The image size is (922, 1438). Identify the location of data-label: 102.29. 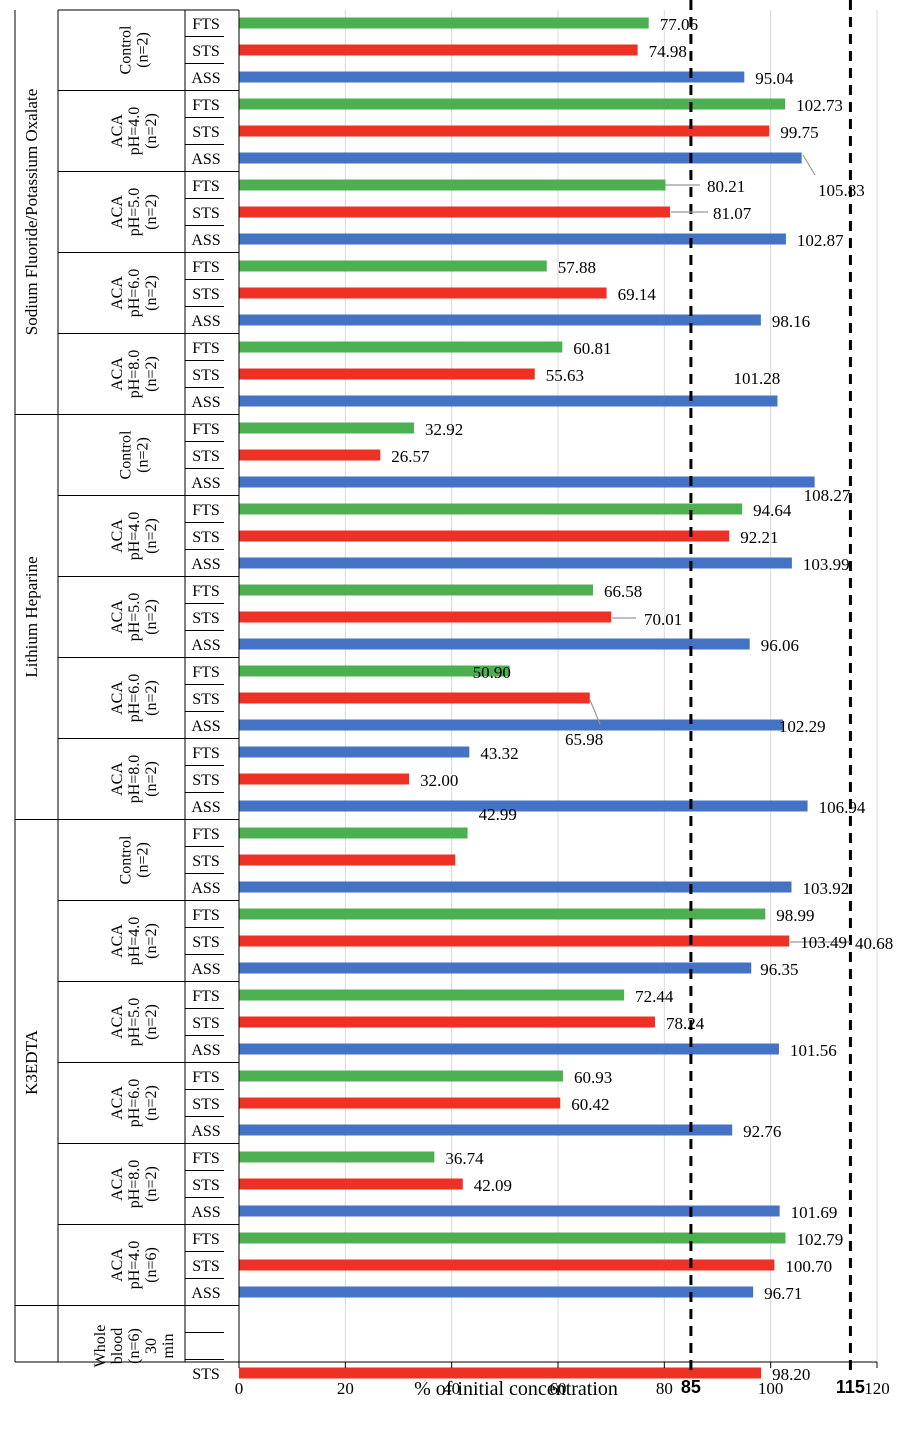
(802, 726).